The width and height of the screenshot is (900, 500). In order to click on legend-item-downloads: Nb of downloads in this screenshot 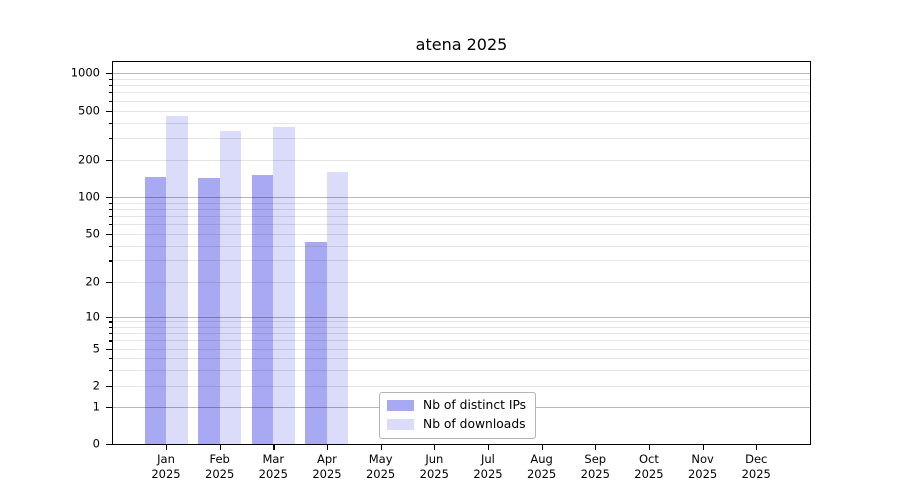, I will do `click(456, 424)`.